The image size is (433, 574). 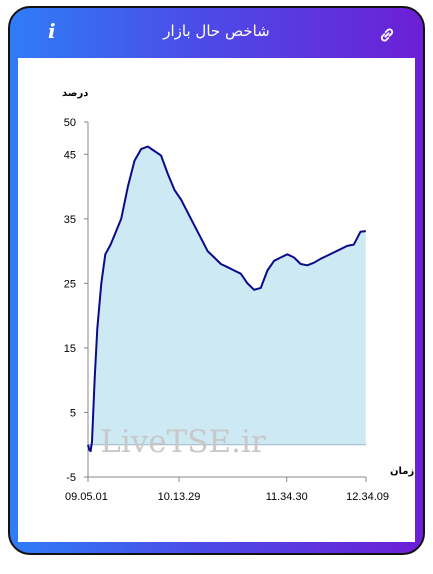 What do you see at coordinates (70, 155) in the screenshot?
I see `y-tick-label: 45` at bounding box center [70, 155].